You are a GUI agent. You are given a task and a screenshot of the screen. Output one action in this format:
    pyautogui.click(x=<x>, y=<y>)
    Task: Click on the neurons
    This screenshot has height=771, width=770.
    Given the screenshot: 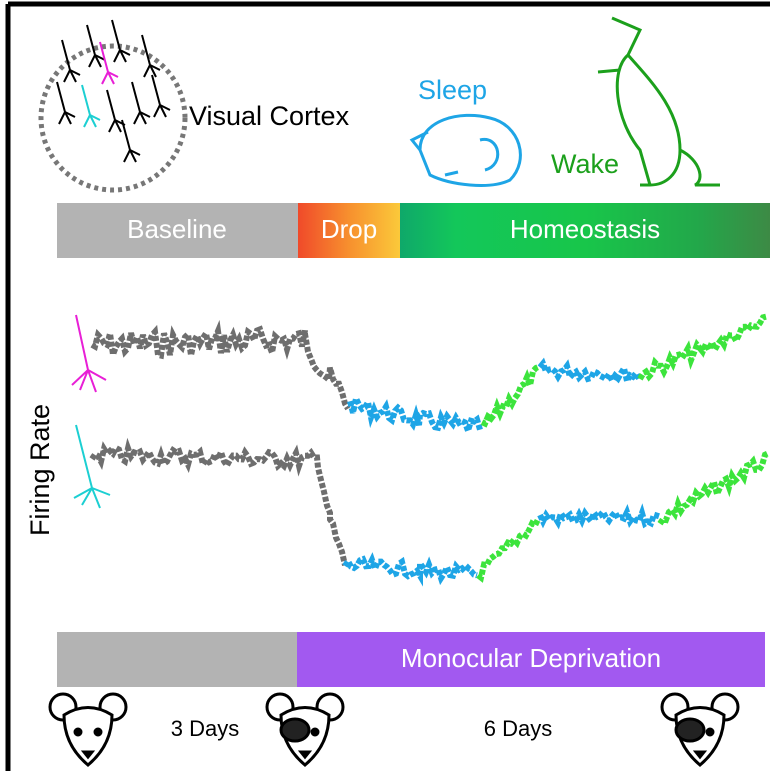 What is the action you would take?
    pyautogui.click(x=113, y=91)
    